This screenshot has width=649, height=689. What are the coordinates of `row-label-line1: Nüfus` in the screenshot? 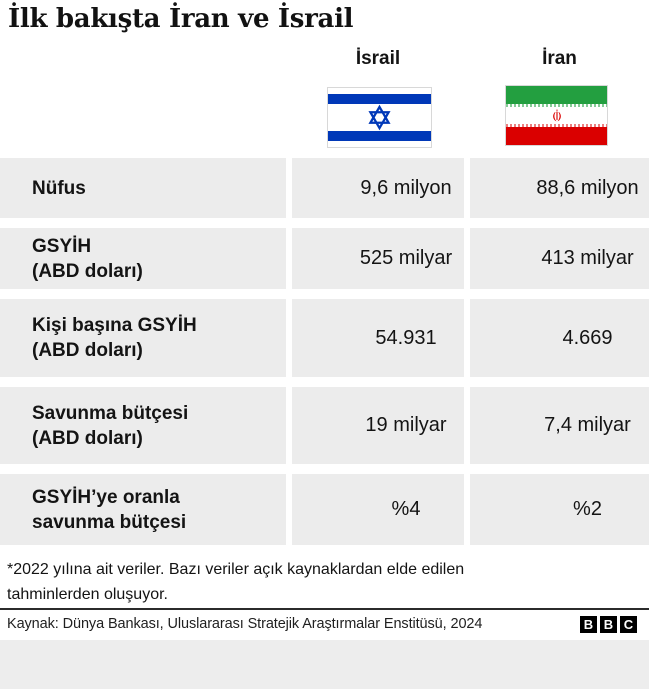 It's located at (59, 188).